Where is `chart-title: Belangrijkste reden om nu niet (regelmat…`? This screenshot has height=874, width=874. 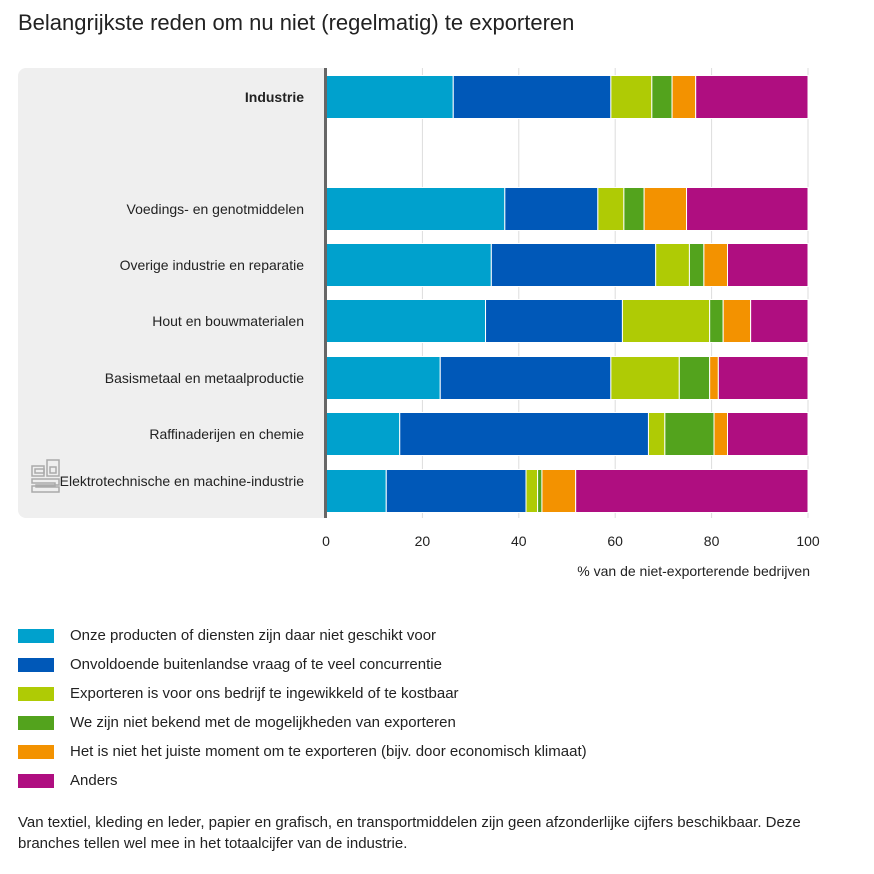
chart-title: Belangrijkste reden om nu niet (regelmat… is located at coordinates (296, 22).